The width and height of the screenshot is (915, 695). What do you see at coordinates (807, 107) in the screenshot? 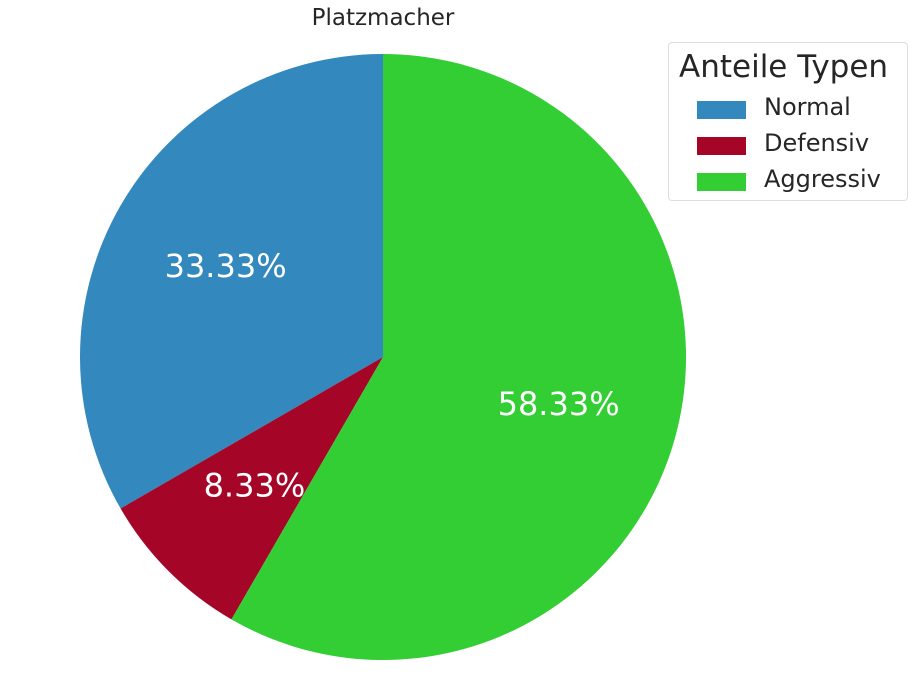
I see `legend-label: Normal` at bounding box center [807, 107].